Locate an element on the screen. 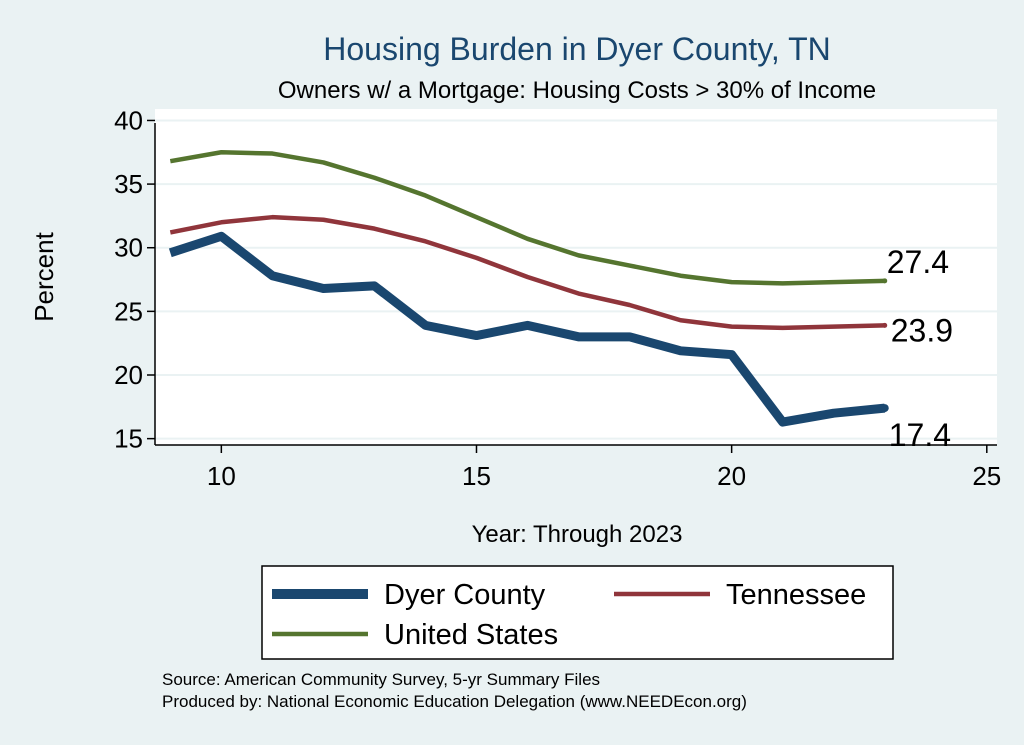  end-value-label: 23.9 is located at coordinates (922, 330).